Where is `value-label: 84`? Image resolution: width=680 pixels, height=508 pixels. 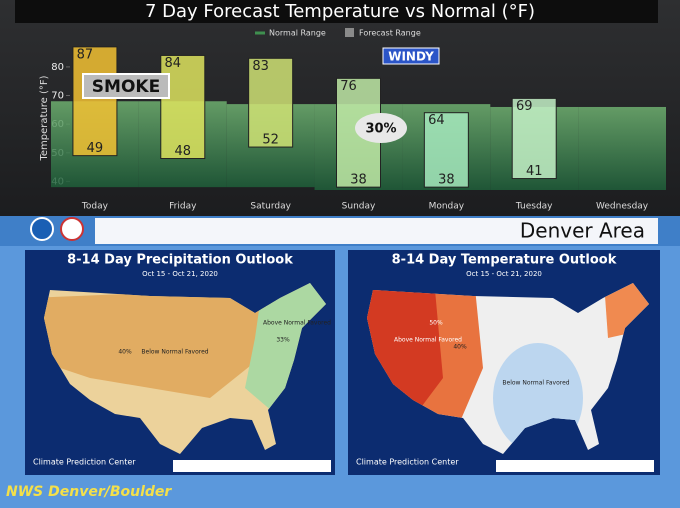 value-label: 84 is located at coordinates (173, 63).